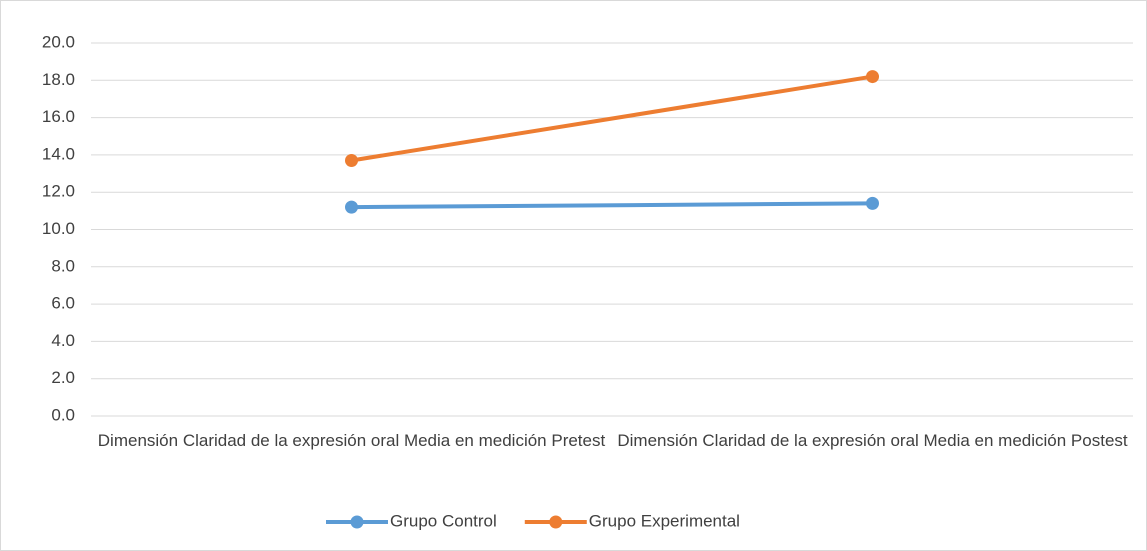  I want to click on y-tick-label: 20.0, so click(58, 41).